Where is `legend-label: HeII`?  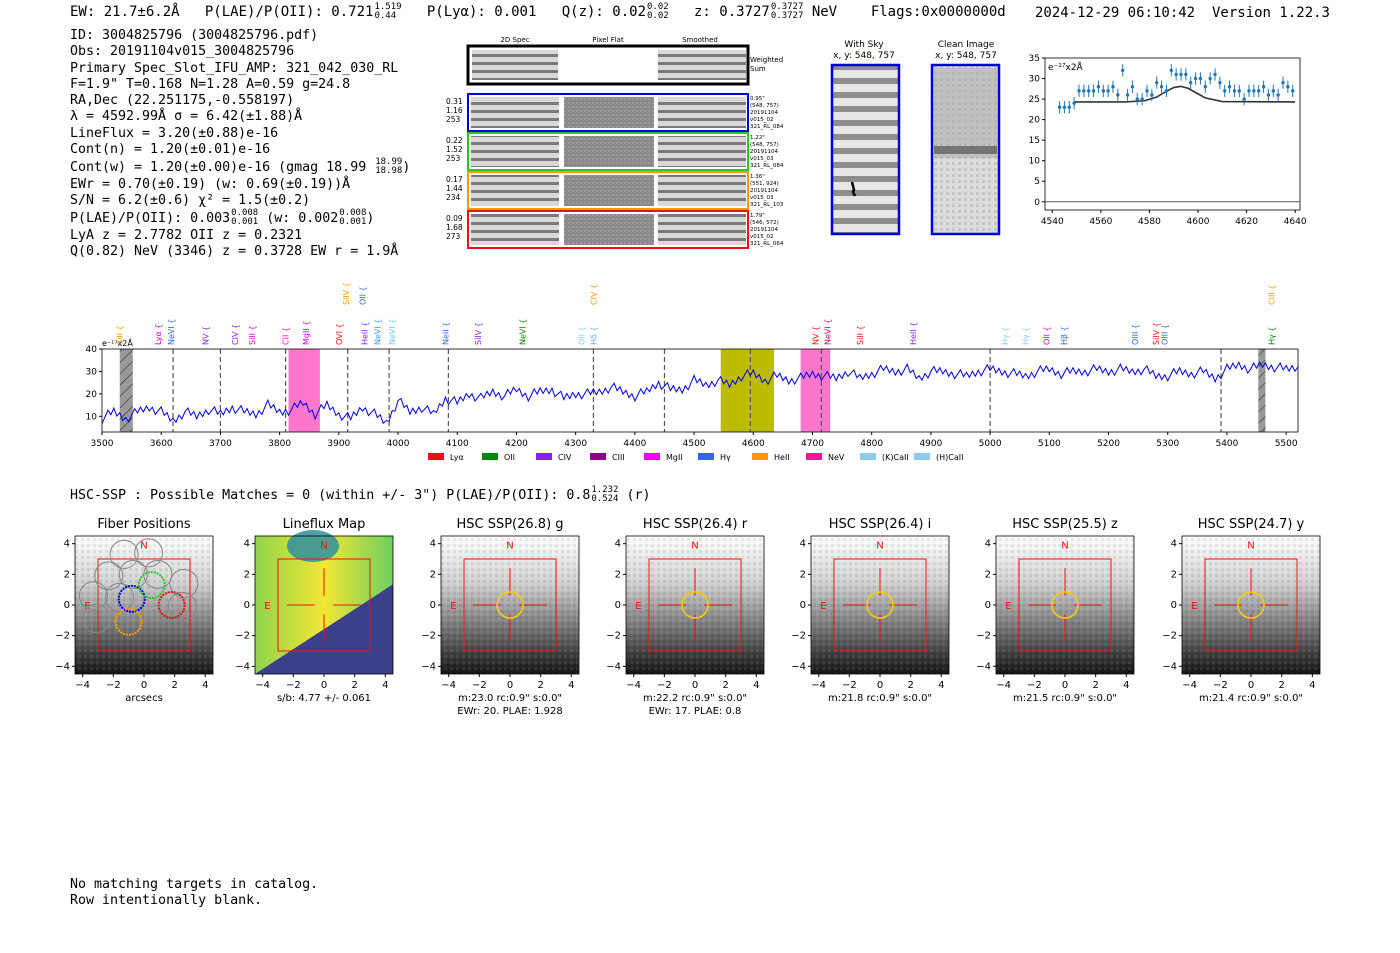
legend-label: HeII is located at coordinates (782, 457).